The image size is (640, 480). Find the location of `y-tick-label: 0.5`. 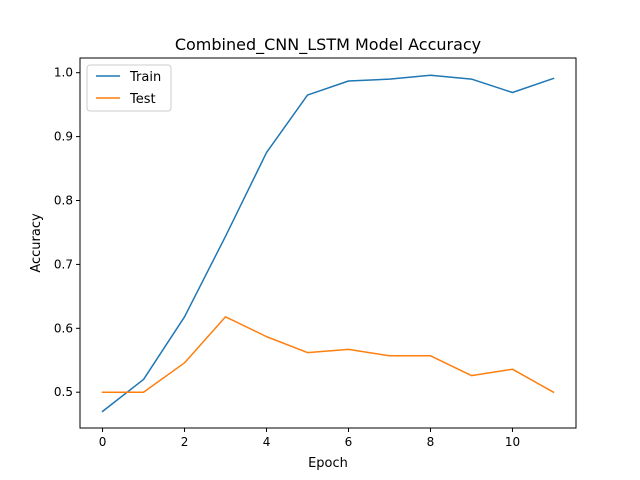

y-tick-label: 0.5 is located at coordinates (63, 392).